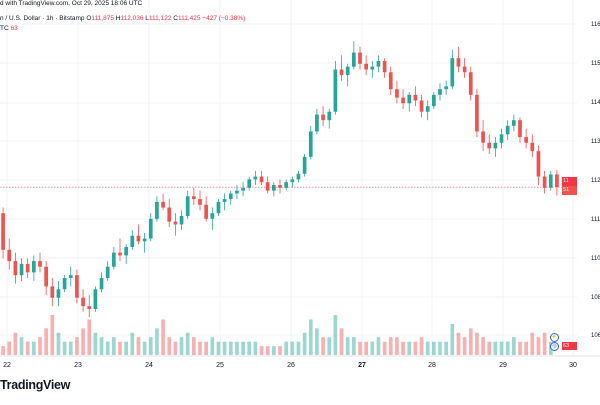  Describe the element at coordinates (595, 298) in the screenshot. I see `price-tick-label: 108` at that location.